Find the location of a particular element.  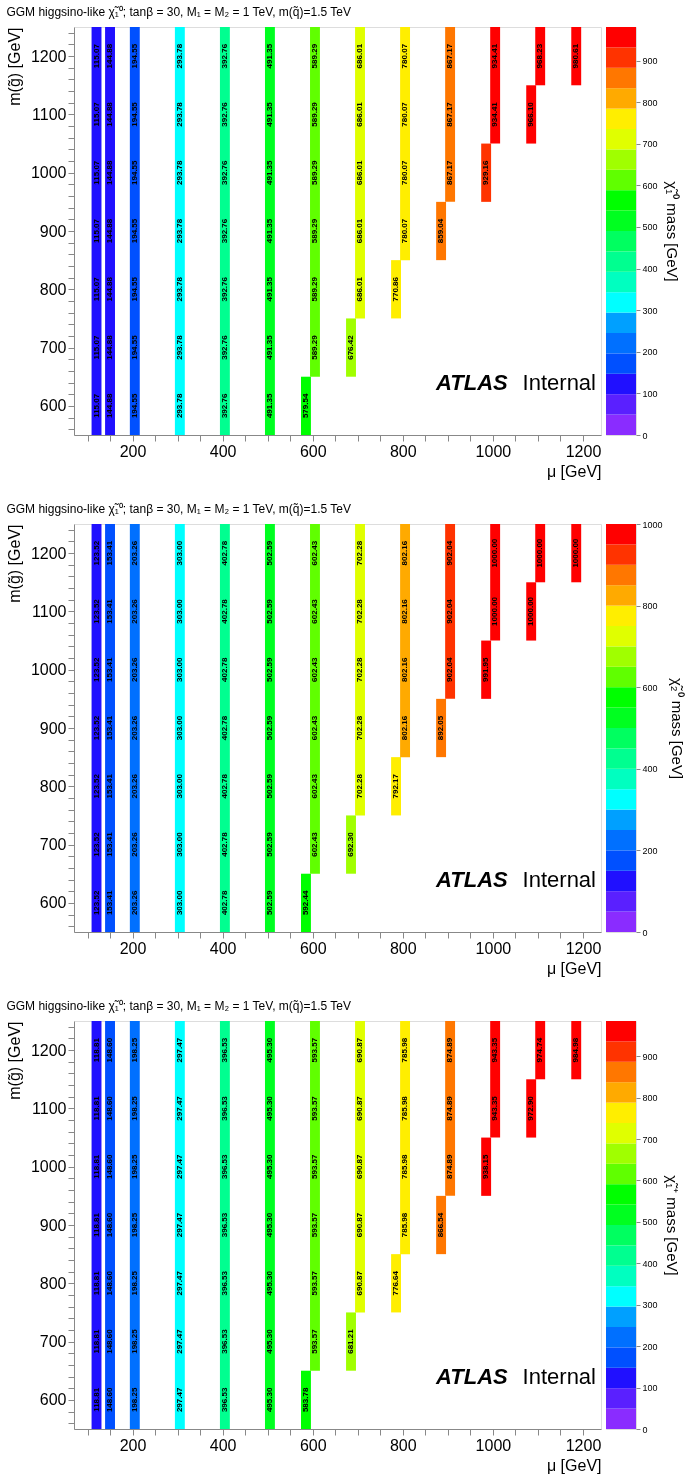

x-tick-label: 200 is located at coordinates (133, 1445).